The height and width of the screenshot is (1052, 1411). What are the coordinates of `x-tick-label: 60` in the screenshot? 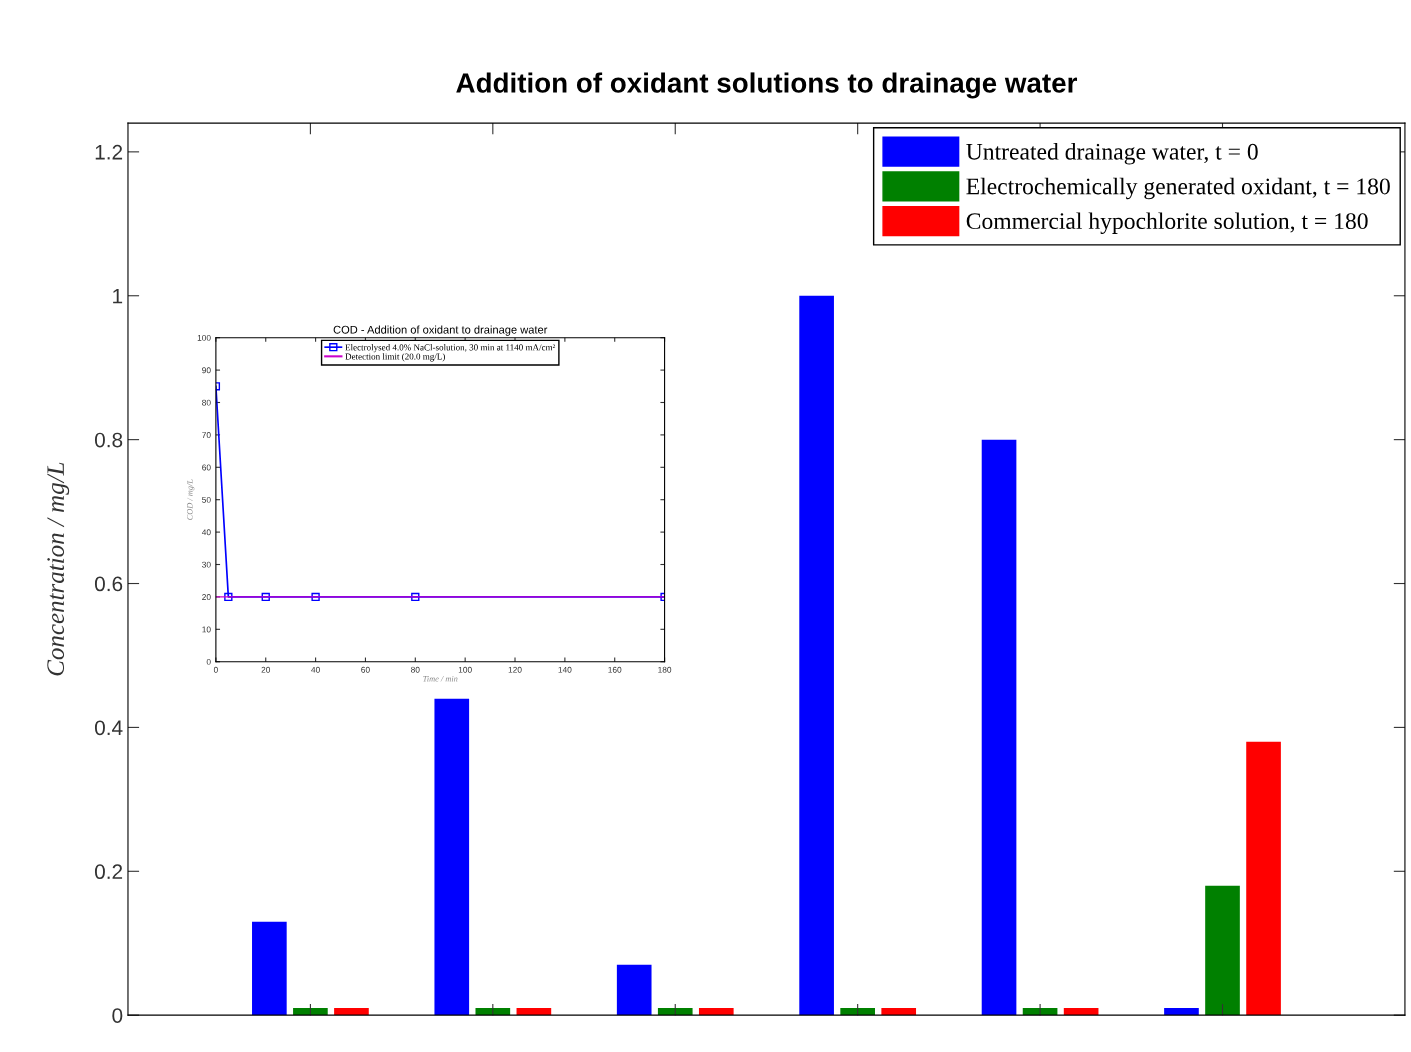 It's located at (365, 669).